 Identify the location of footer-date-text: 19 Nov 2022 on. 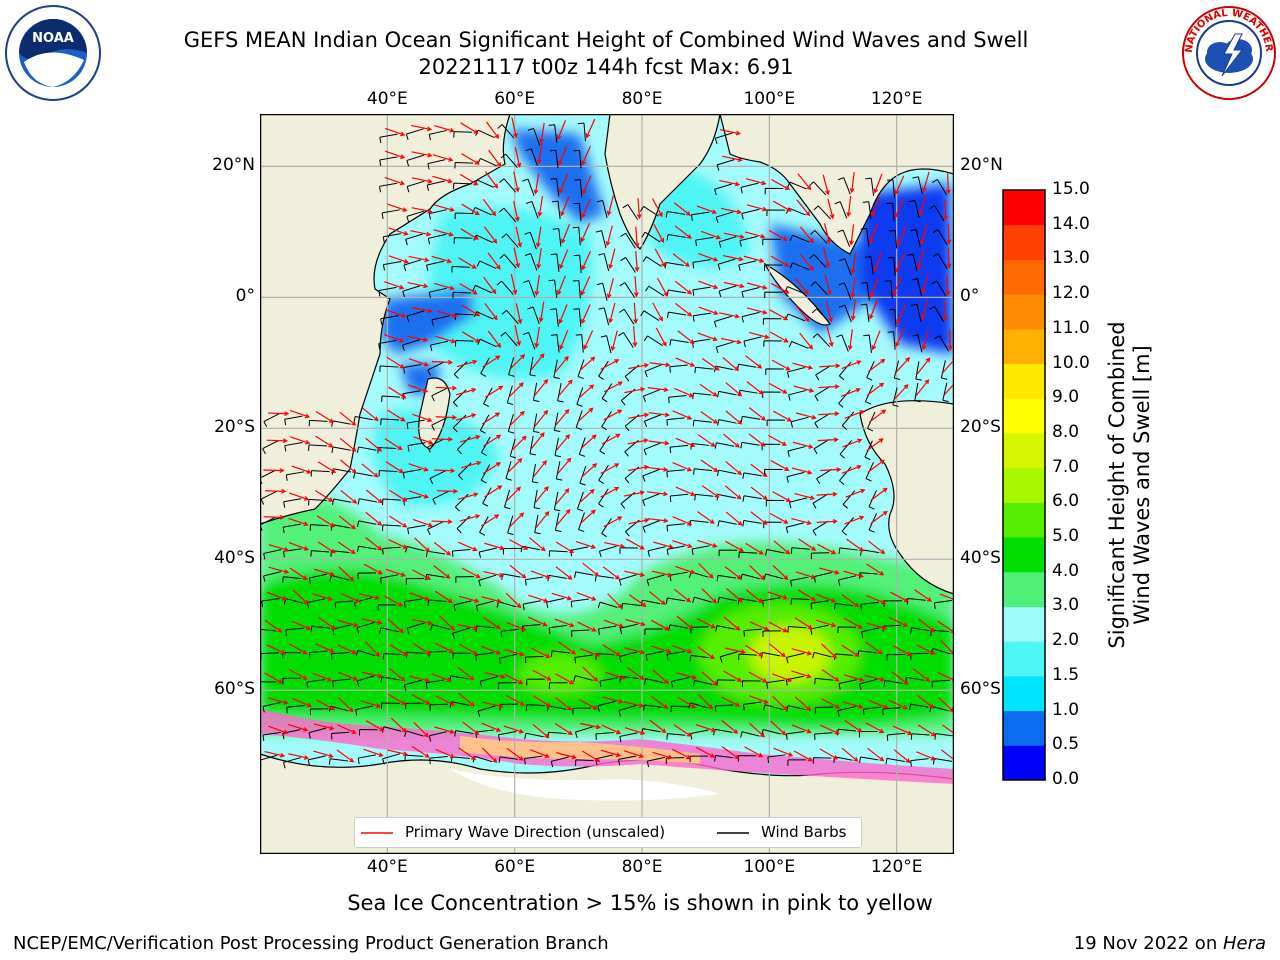
(1148, 943).